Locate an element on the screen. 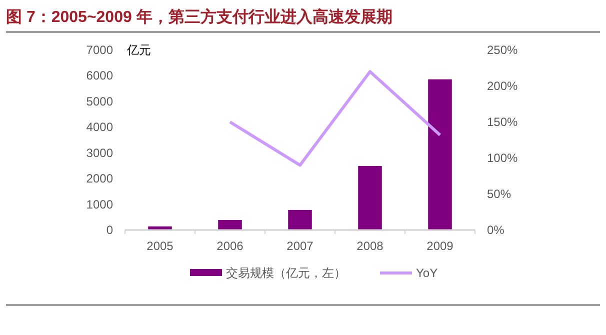 The width and height of the screenshot is (606, 335). x-tick-label: 2006 is located at coordinates (230, 246).